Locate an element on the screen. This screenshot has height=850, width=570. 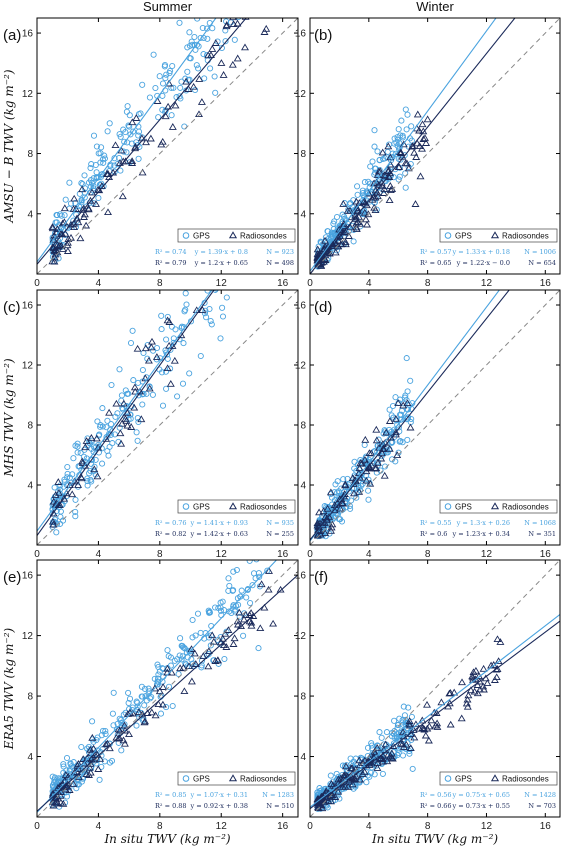
legend-radiosonde-marker is located at coordinates (233, 778).